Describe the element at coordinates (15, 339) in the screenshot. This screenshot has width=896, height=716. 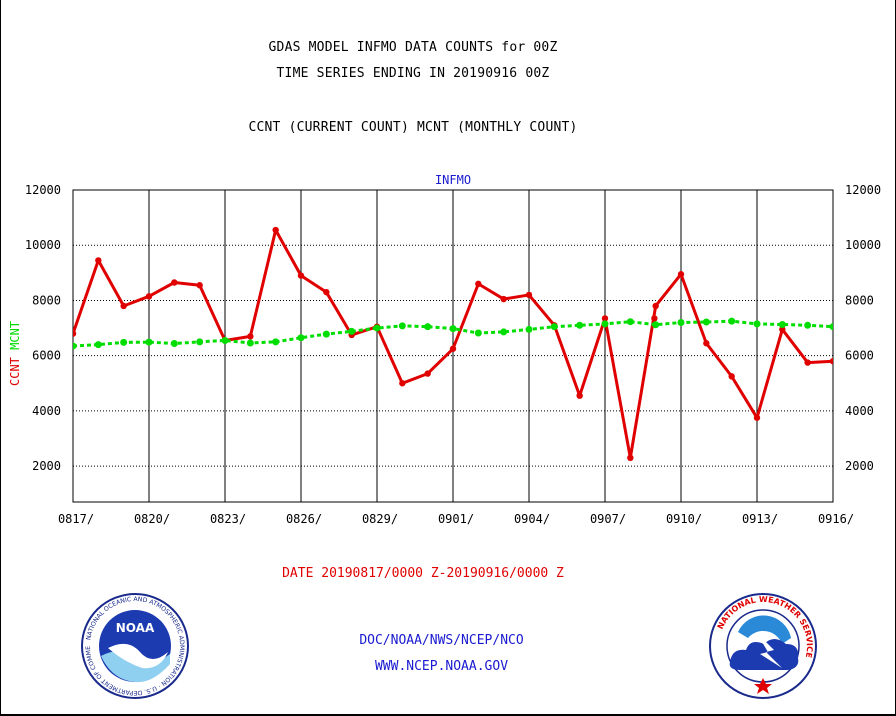
I see `y-axis-label-mcnt: MCNT` at that location.